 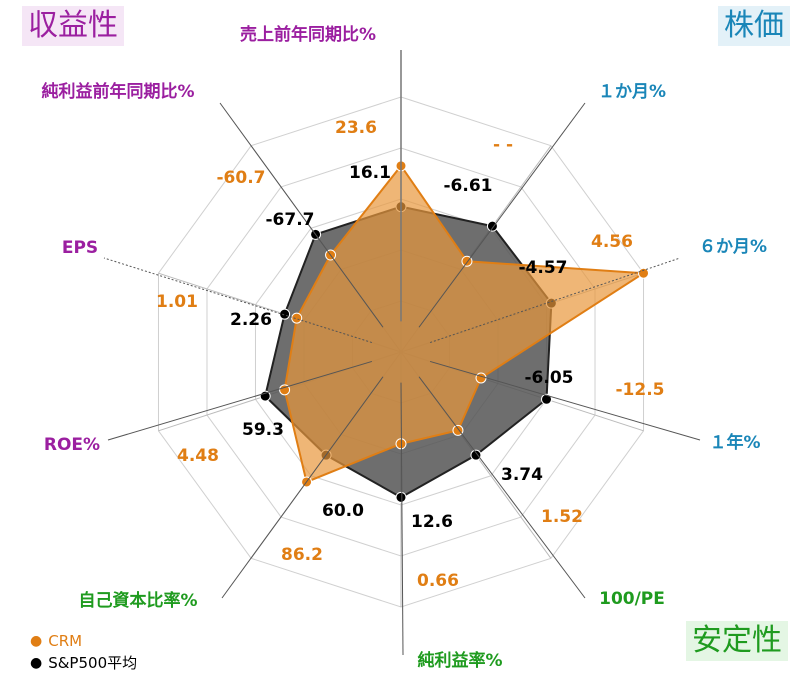 What do you see at coordinates (503, 145) in the screenshot?
I see `value-label-crm: - -` at bounding box center [503, 145].